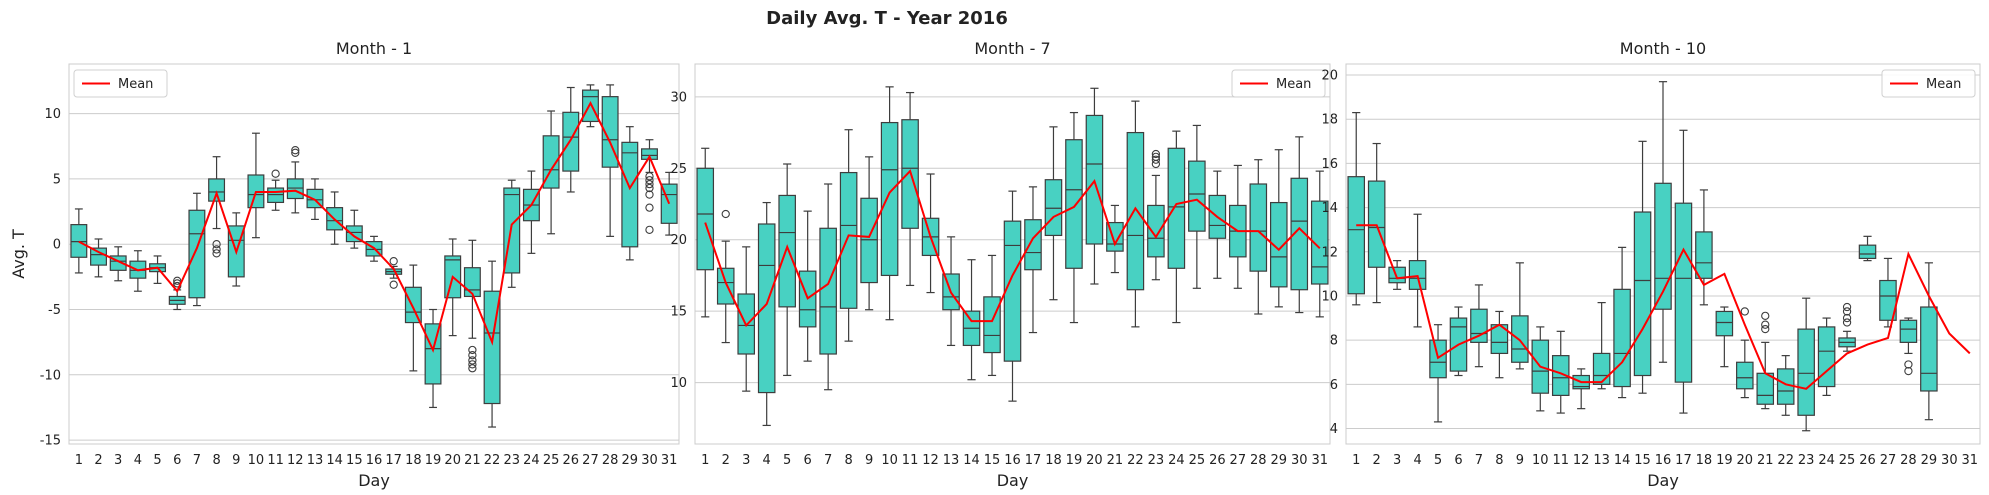 Image resolution: width=1989 pixels, height=495 pixels. Describe the element at coordinates (1329, 120) in the screenshot. I see `y-tick-label: 18` at that location.